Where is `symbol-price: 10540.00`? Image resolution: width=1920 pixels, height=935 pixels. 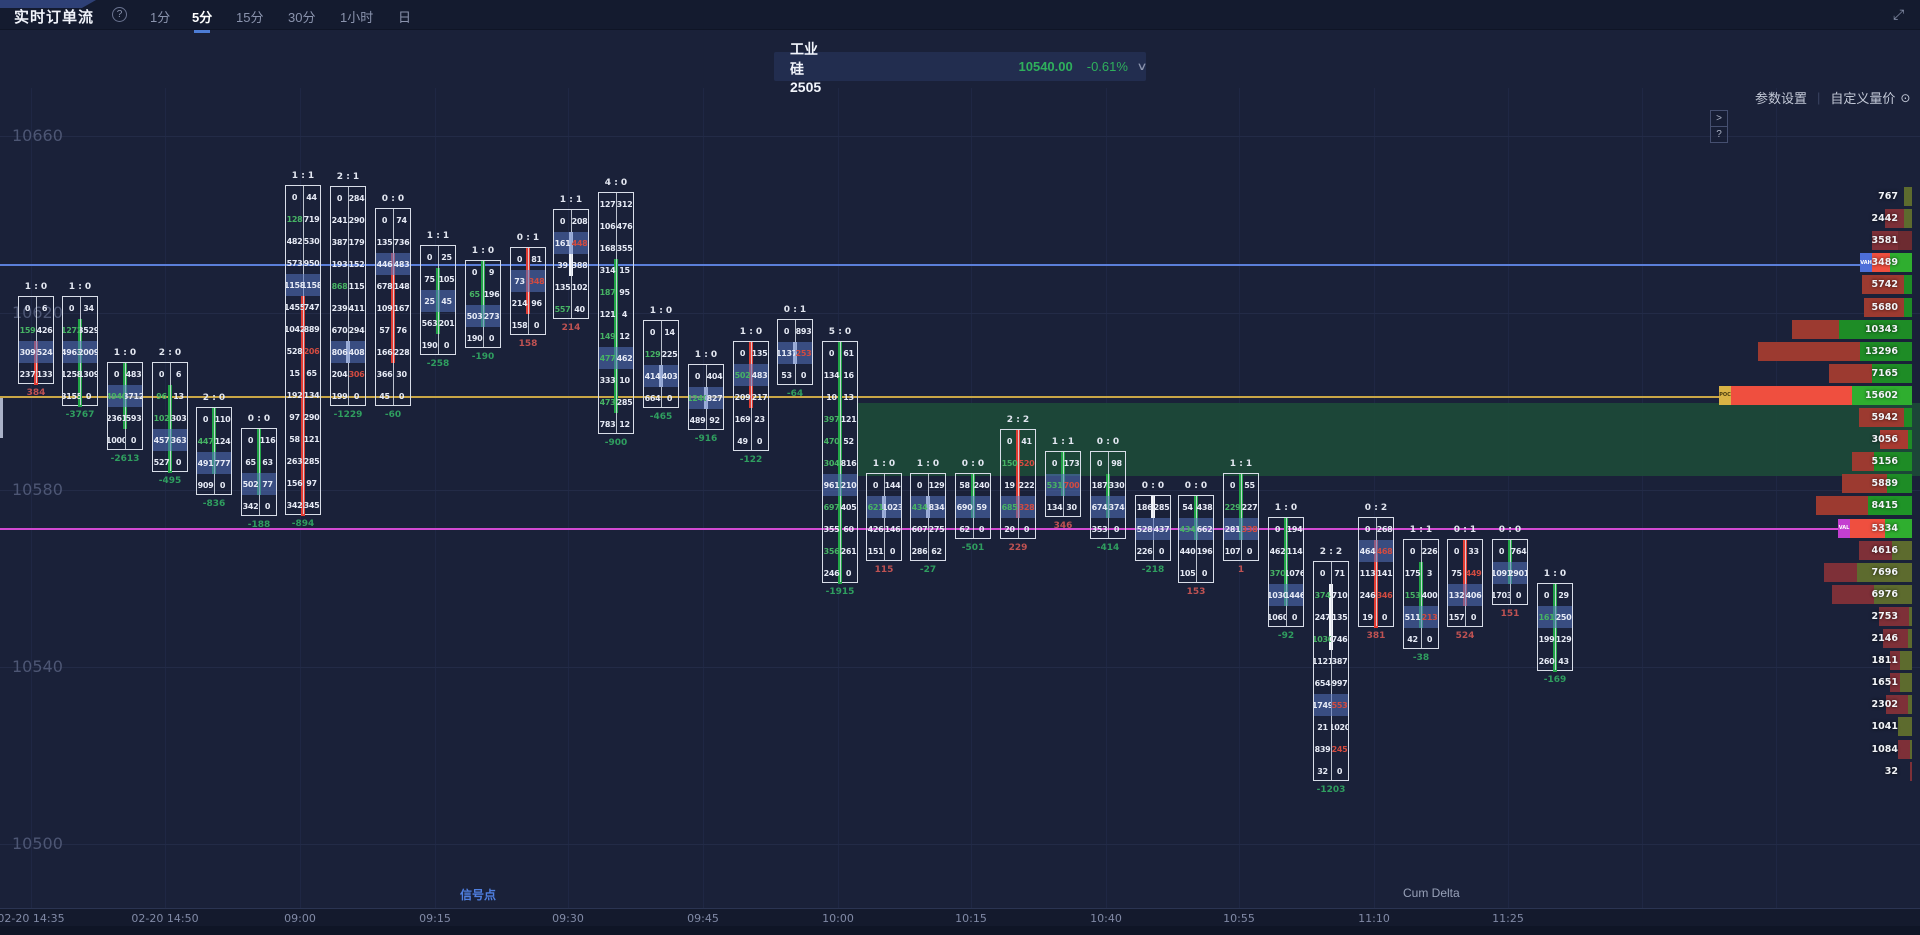 symbol-price: 10540.00 is located at coordinates (1045, 66).